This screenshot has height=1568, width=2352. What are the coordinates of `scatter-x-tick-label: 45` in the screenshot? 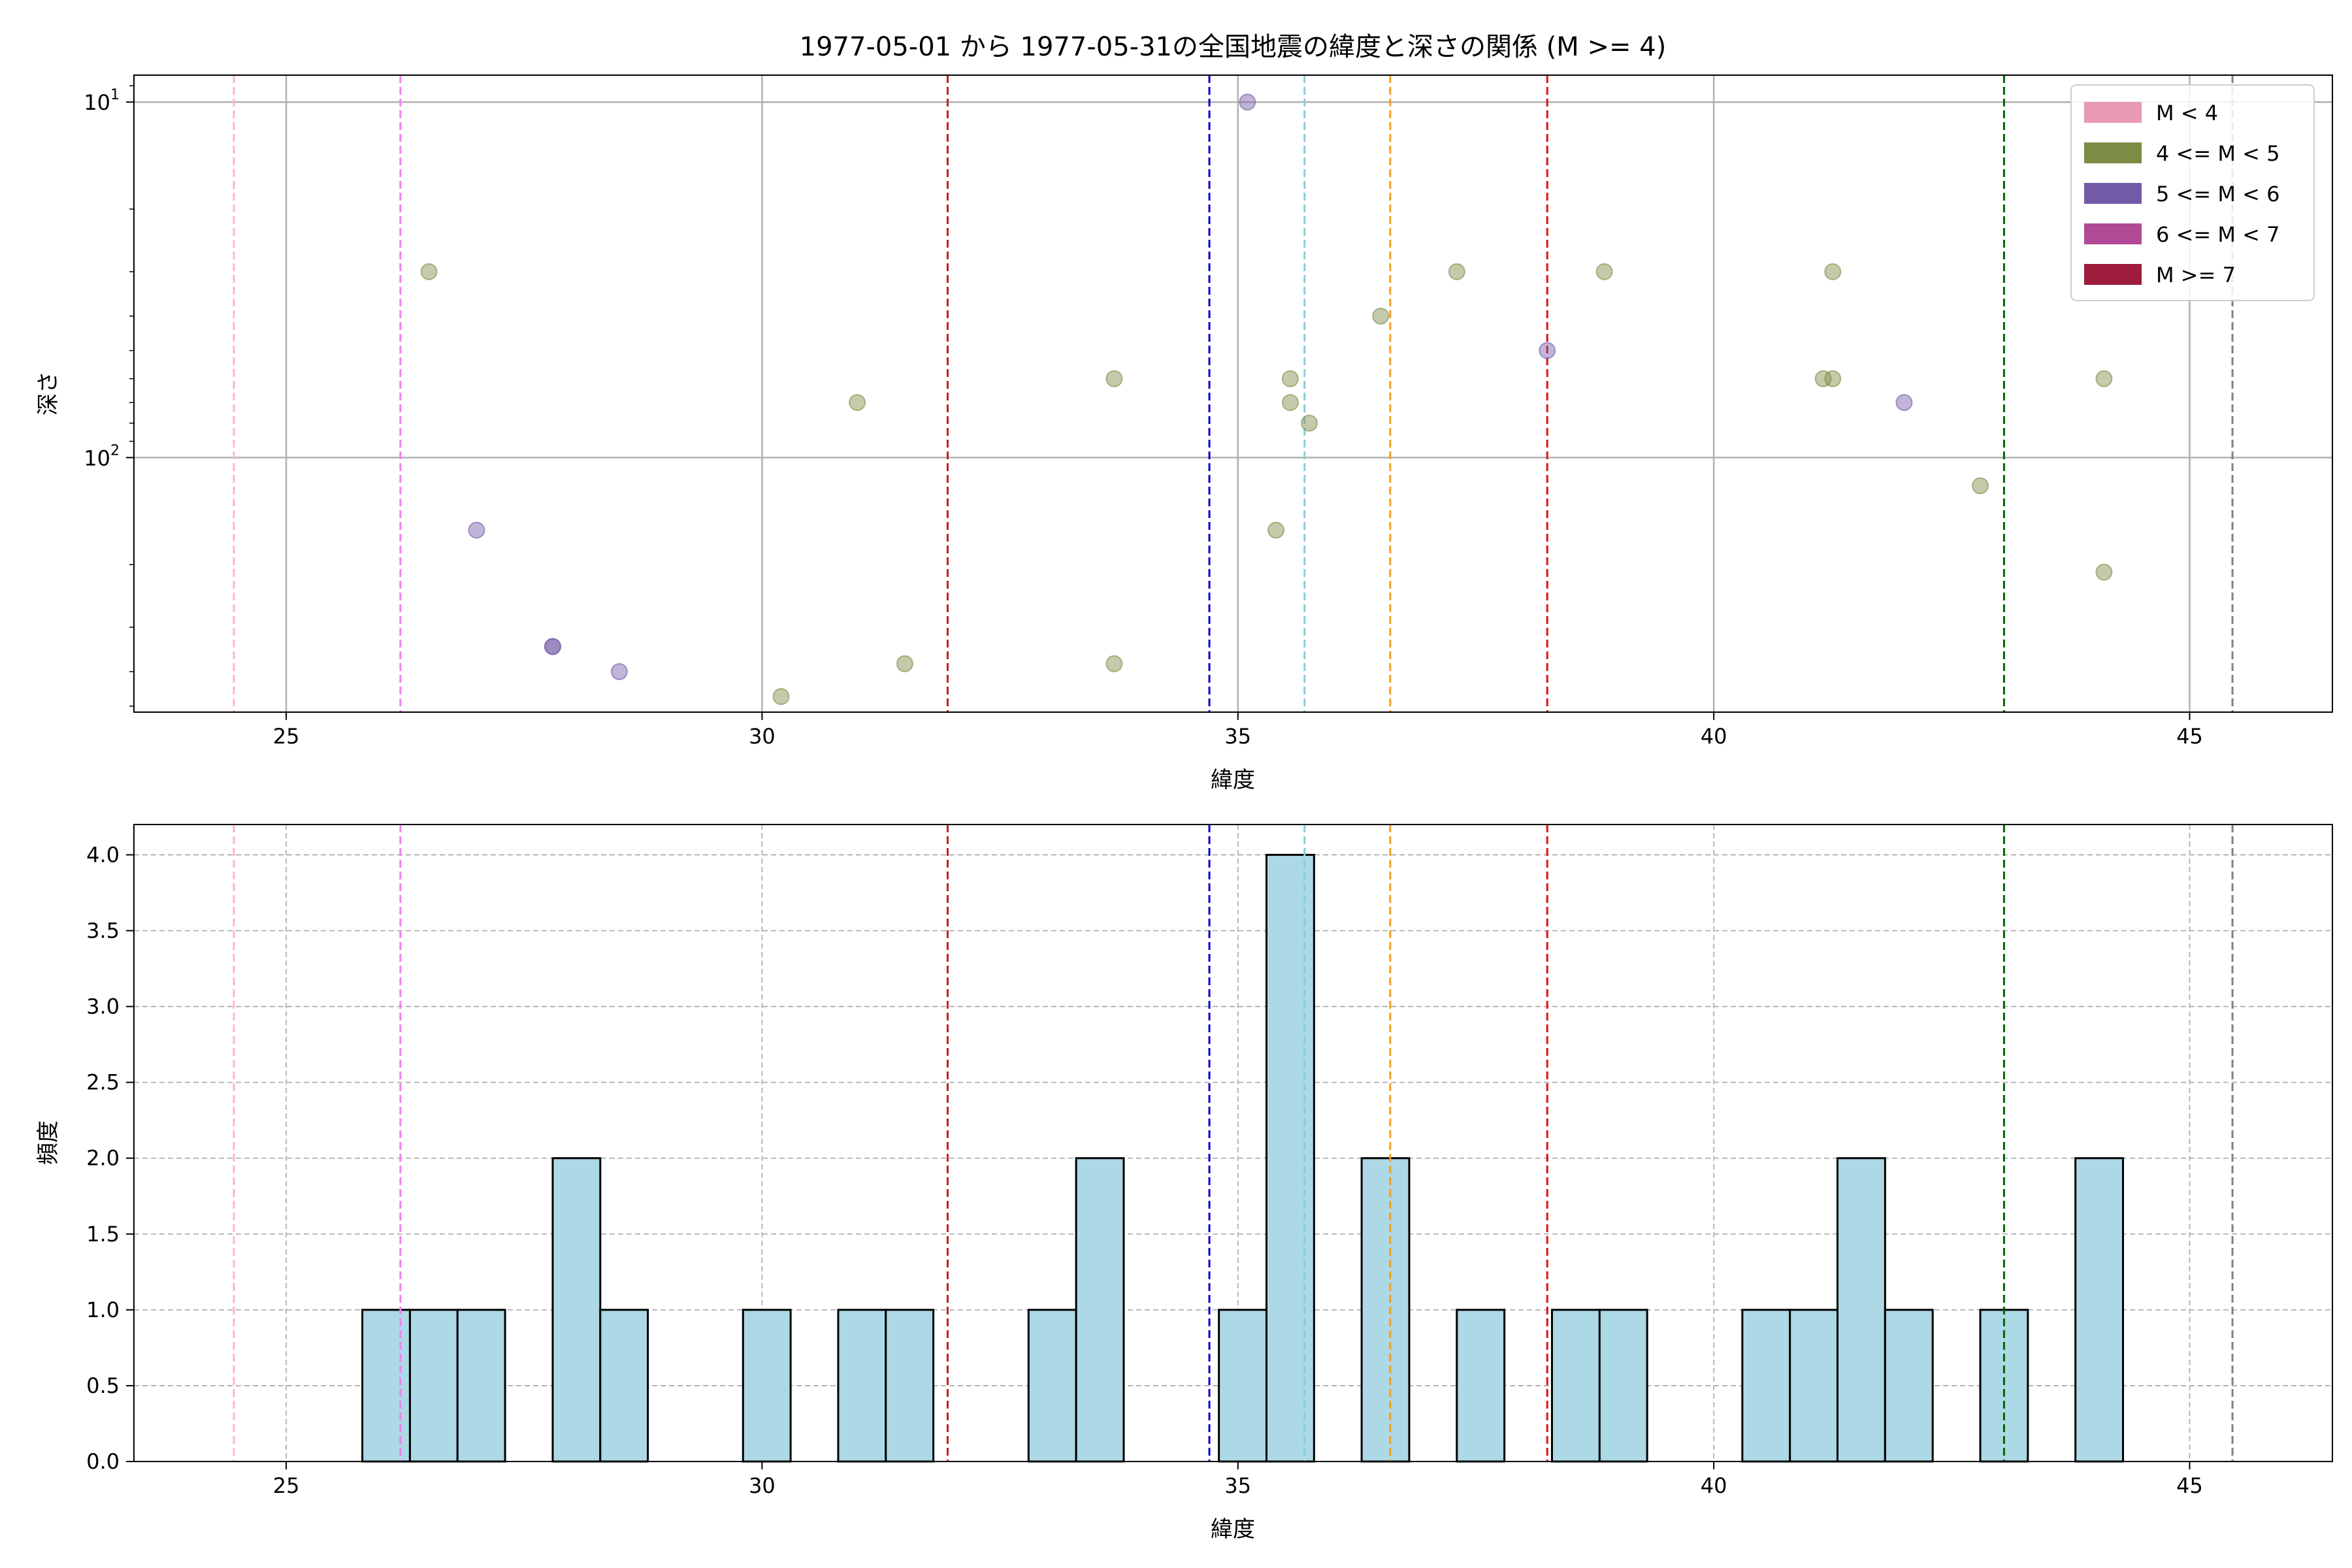 It's located at (2189, 736).